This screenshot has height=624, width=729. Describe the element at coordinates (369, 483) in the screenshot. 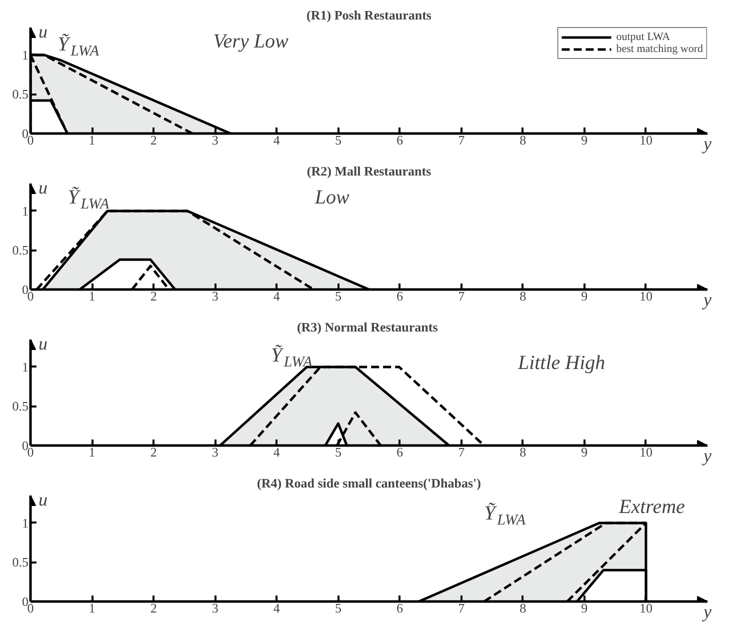

I see `chart-title: (R4) Road side small canteens('Dhabas')` at that location.